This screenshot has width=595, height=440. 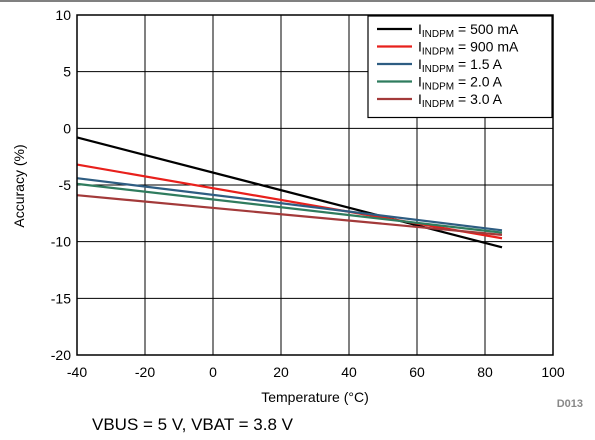 I want to click on x-tick-label: -20, so click(x=145, y=372).